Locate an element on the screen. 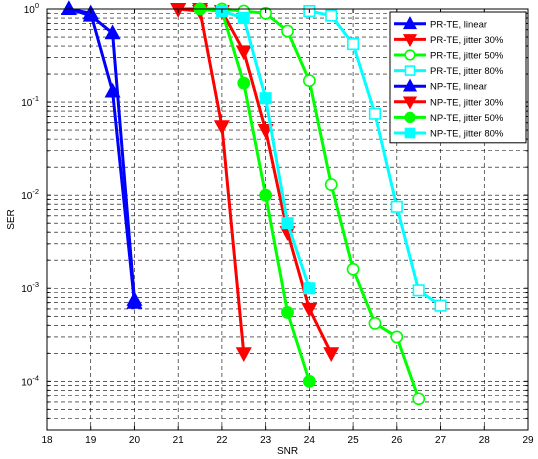 Image resolution: width=538 pixels, height=459 pixels. legend-item: NP-TE, linear is located at coordinates (440, 85).